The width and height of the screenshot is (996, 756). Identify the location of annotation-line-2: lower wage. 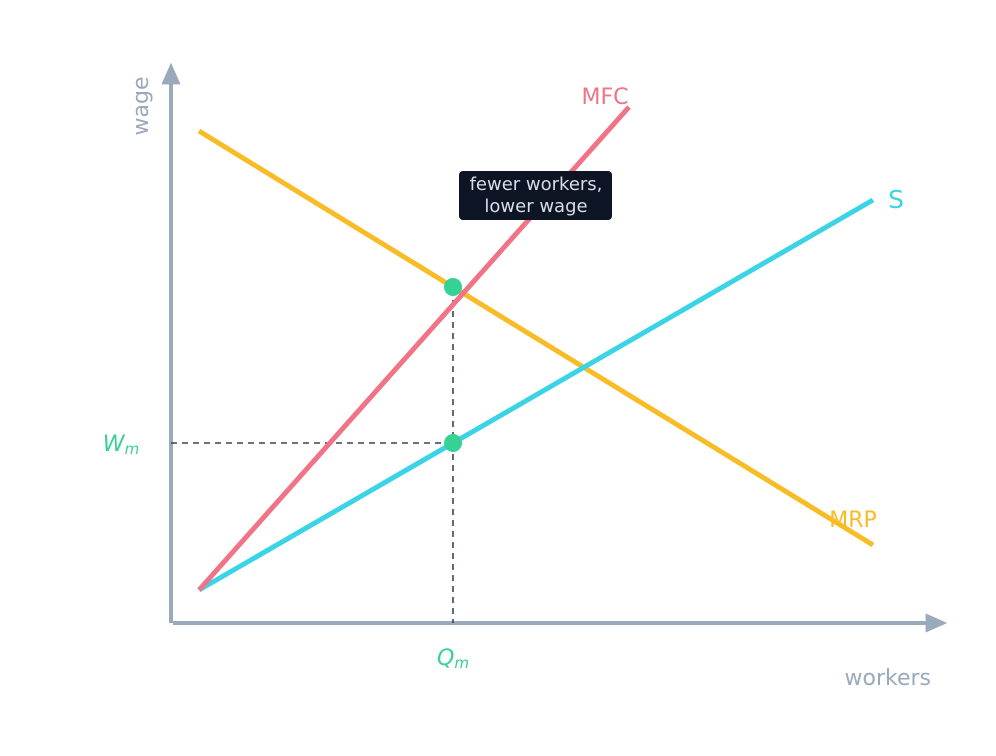
(535, 206).